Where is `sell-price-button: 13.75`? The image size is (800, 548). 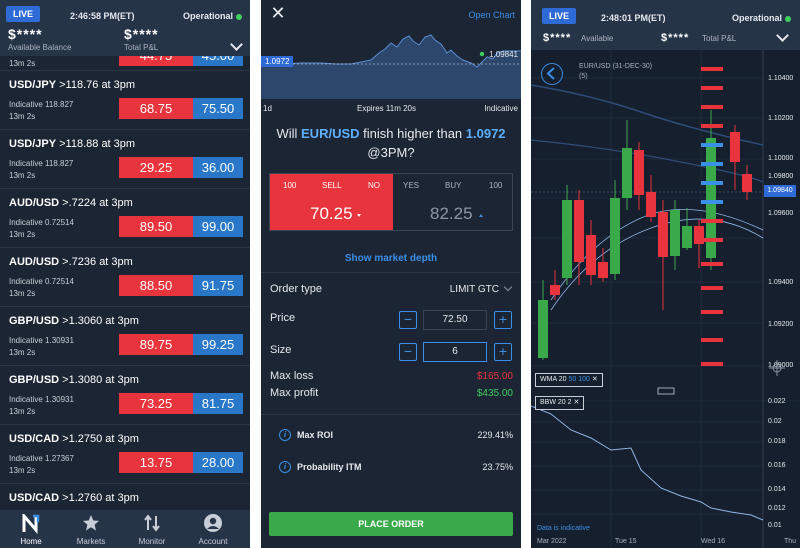
sell-price-button: 13.75 is located at coordinates (156, 462).